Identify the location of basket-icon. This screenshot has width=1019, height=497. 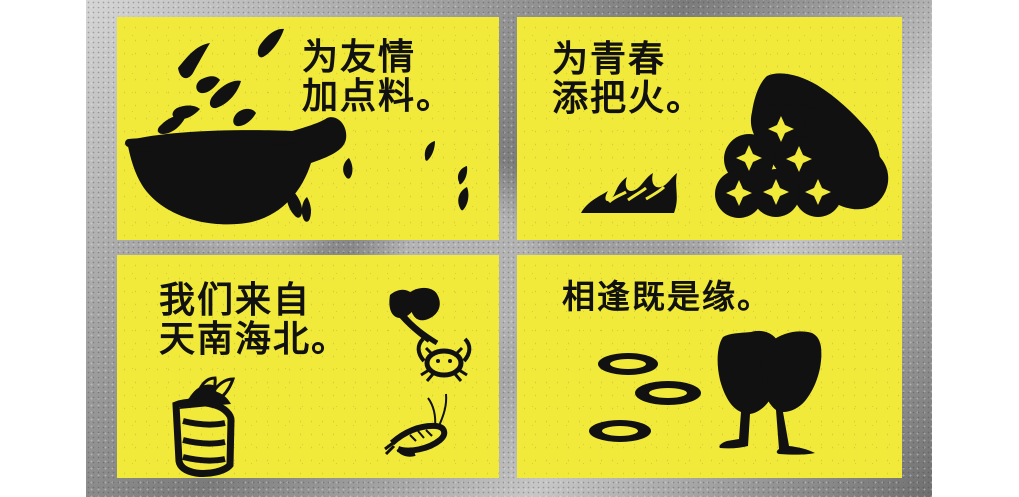
(204, 426).